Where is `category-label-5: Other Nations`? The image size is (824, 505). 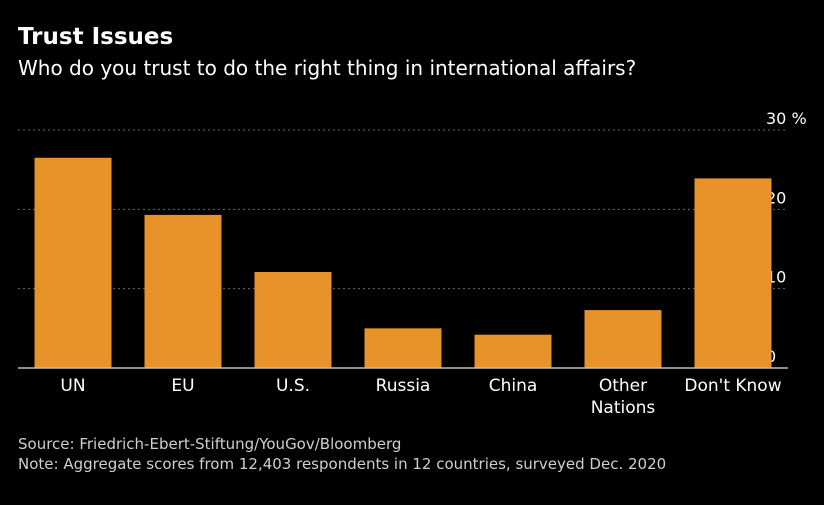
category-label-5: Other Nations is located at coordinates (623, 397).